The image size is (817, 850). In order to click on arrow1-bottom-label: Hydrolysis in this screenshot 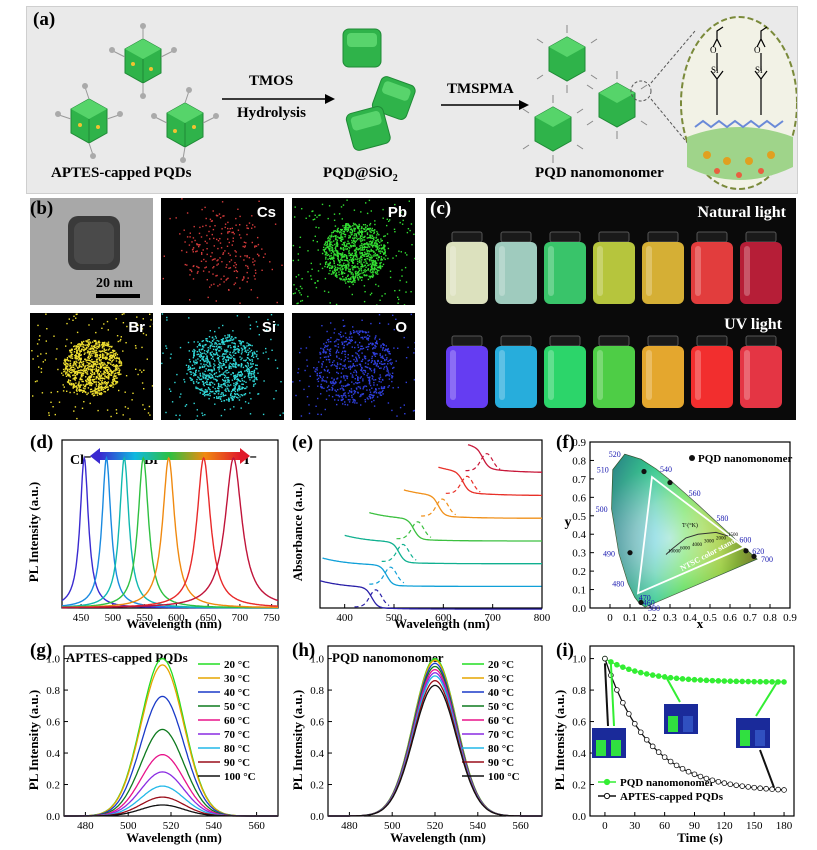, I will do `click(271, 113)`.